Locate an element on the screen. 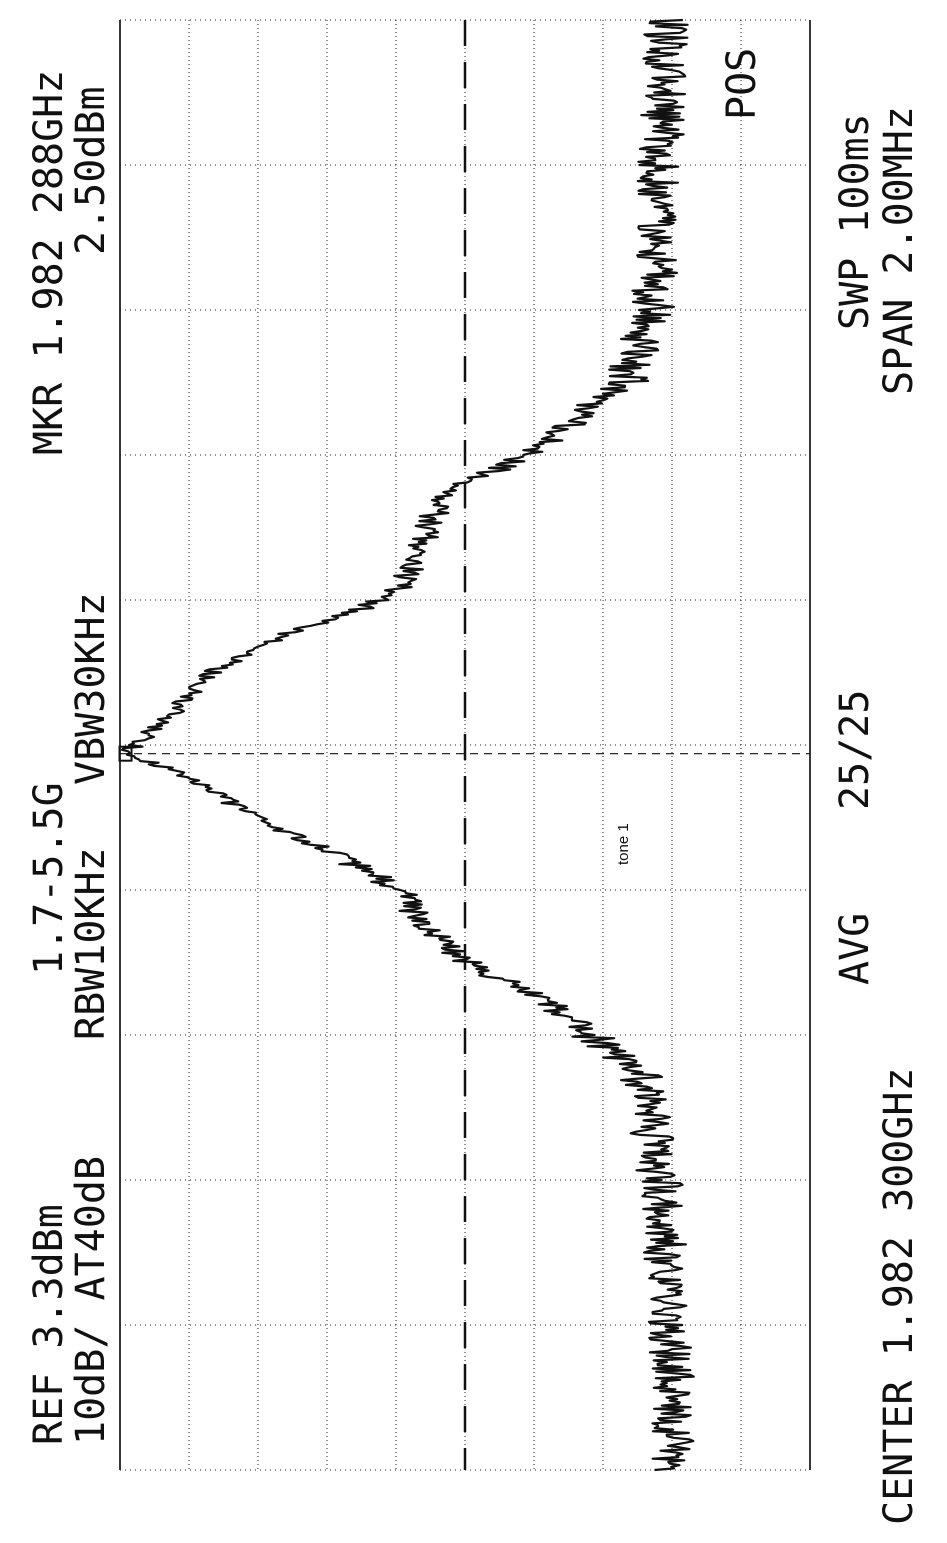 This screenshot has height=1543, width=947. band-label: 1.7-5.5G is located at coordinates (49, 878).